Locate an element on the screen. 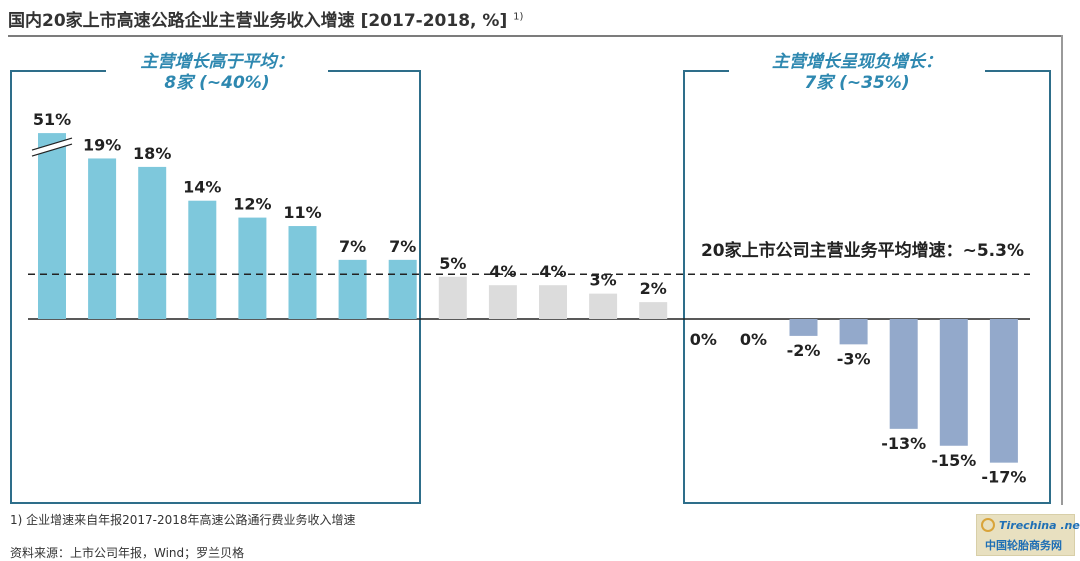 The image size is (1080, 561). negative-growth-heading: 主营增长呈现负增长： is located at coordinates (857, 62).